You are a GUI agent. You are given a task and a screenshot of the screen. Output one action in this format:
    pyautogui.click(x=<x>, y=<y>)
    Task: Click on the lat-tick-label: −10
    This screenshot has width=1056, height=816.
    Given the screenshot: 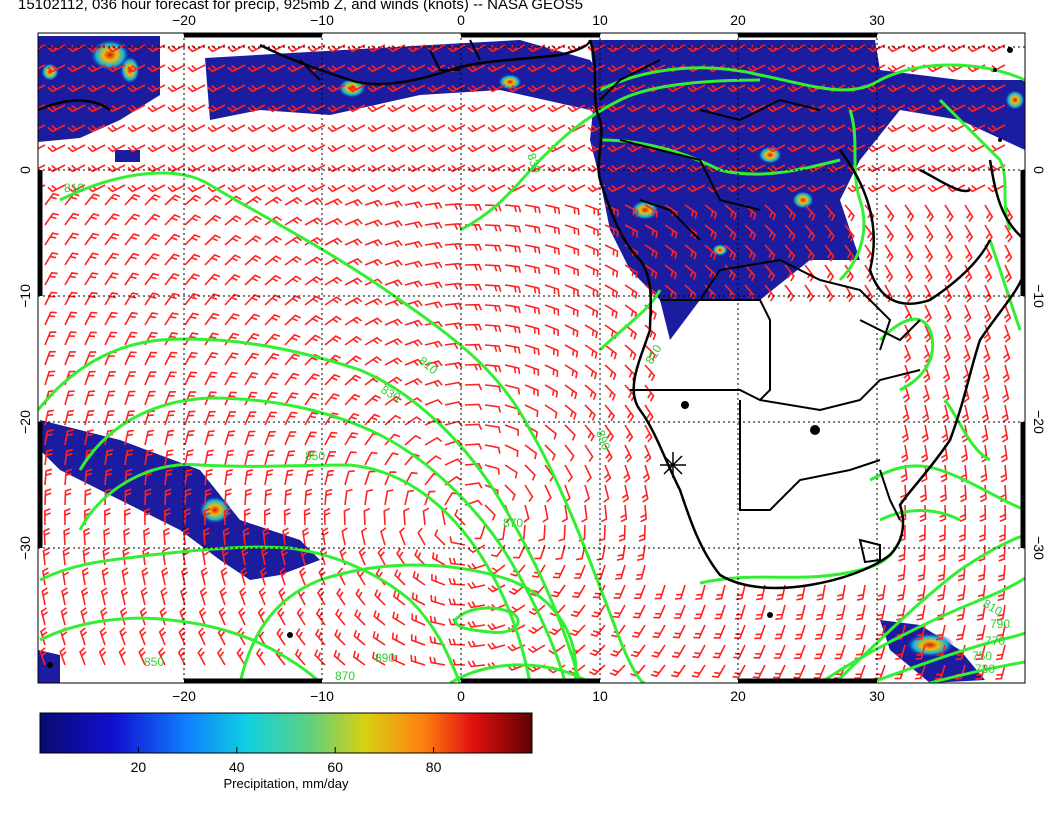 What is the action you would take?
    pyautogui.click(x=25, y=296)
    